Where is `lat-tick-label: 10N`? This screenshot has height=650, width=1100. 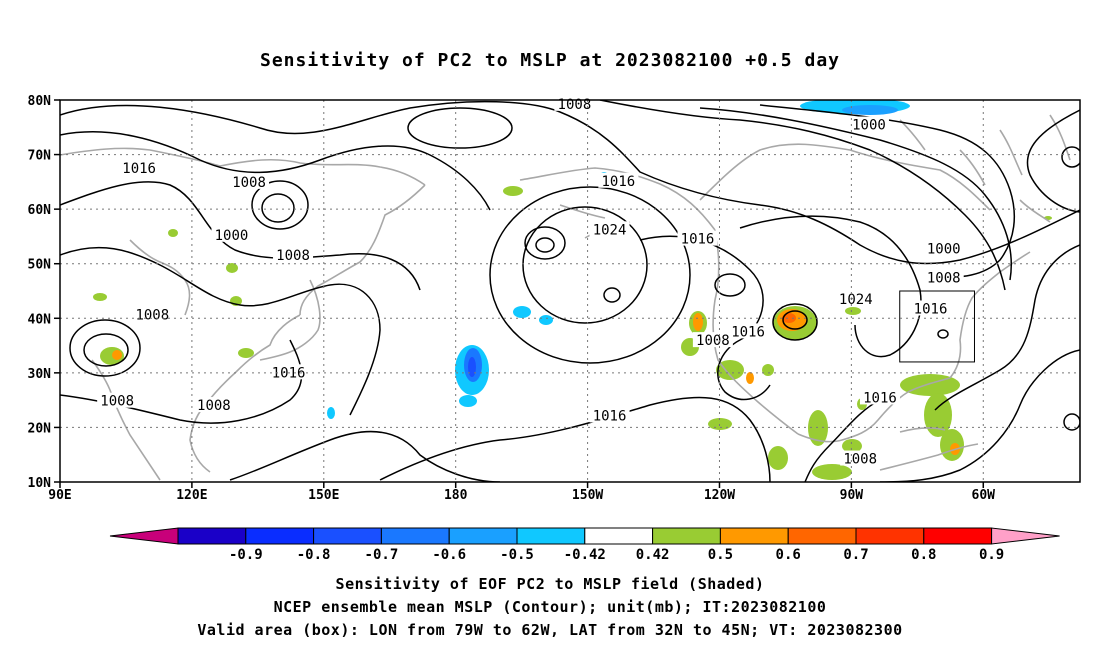
lat-tick-label: 10N is located at coordinates (40, 483).